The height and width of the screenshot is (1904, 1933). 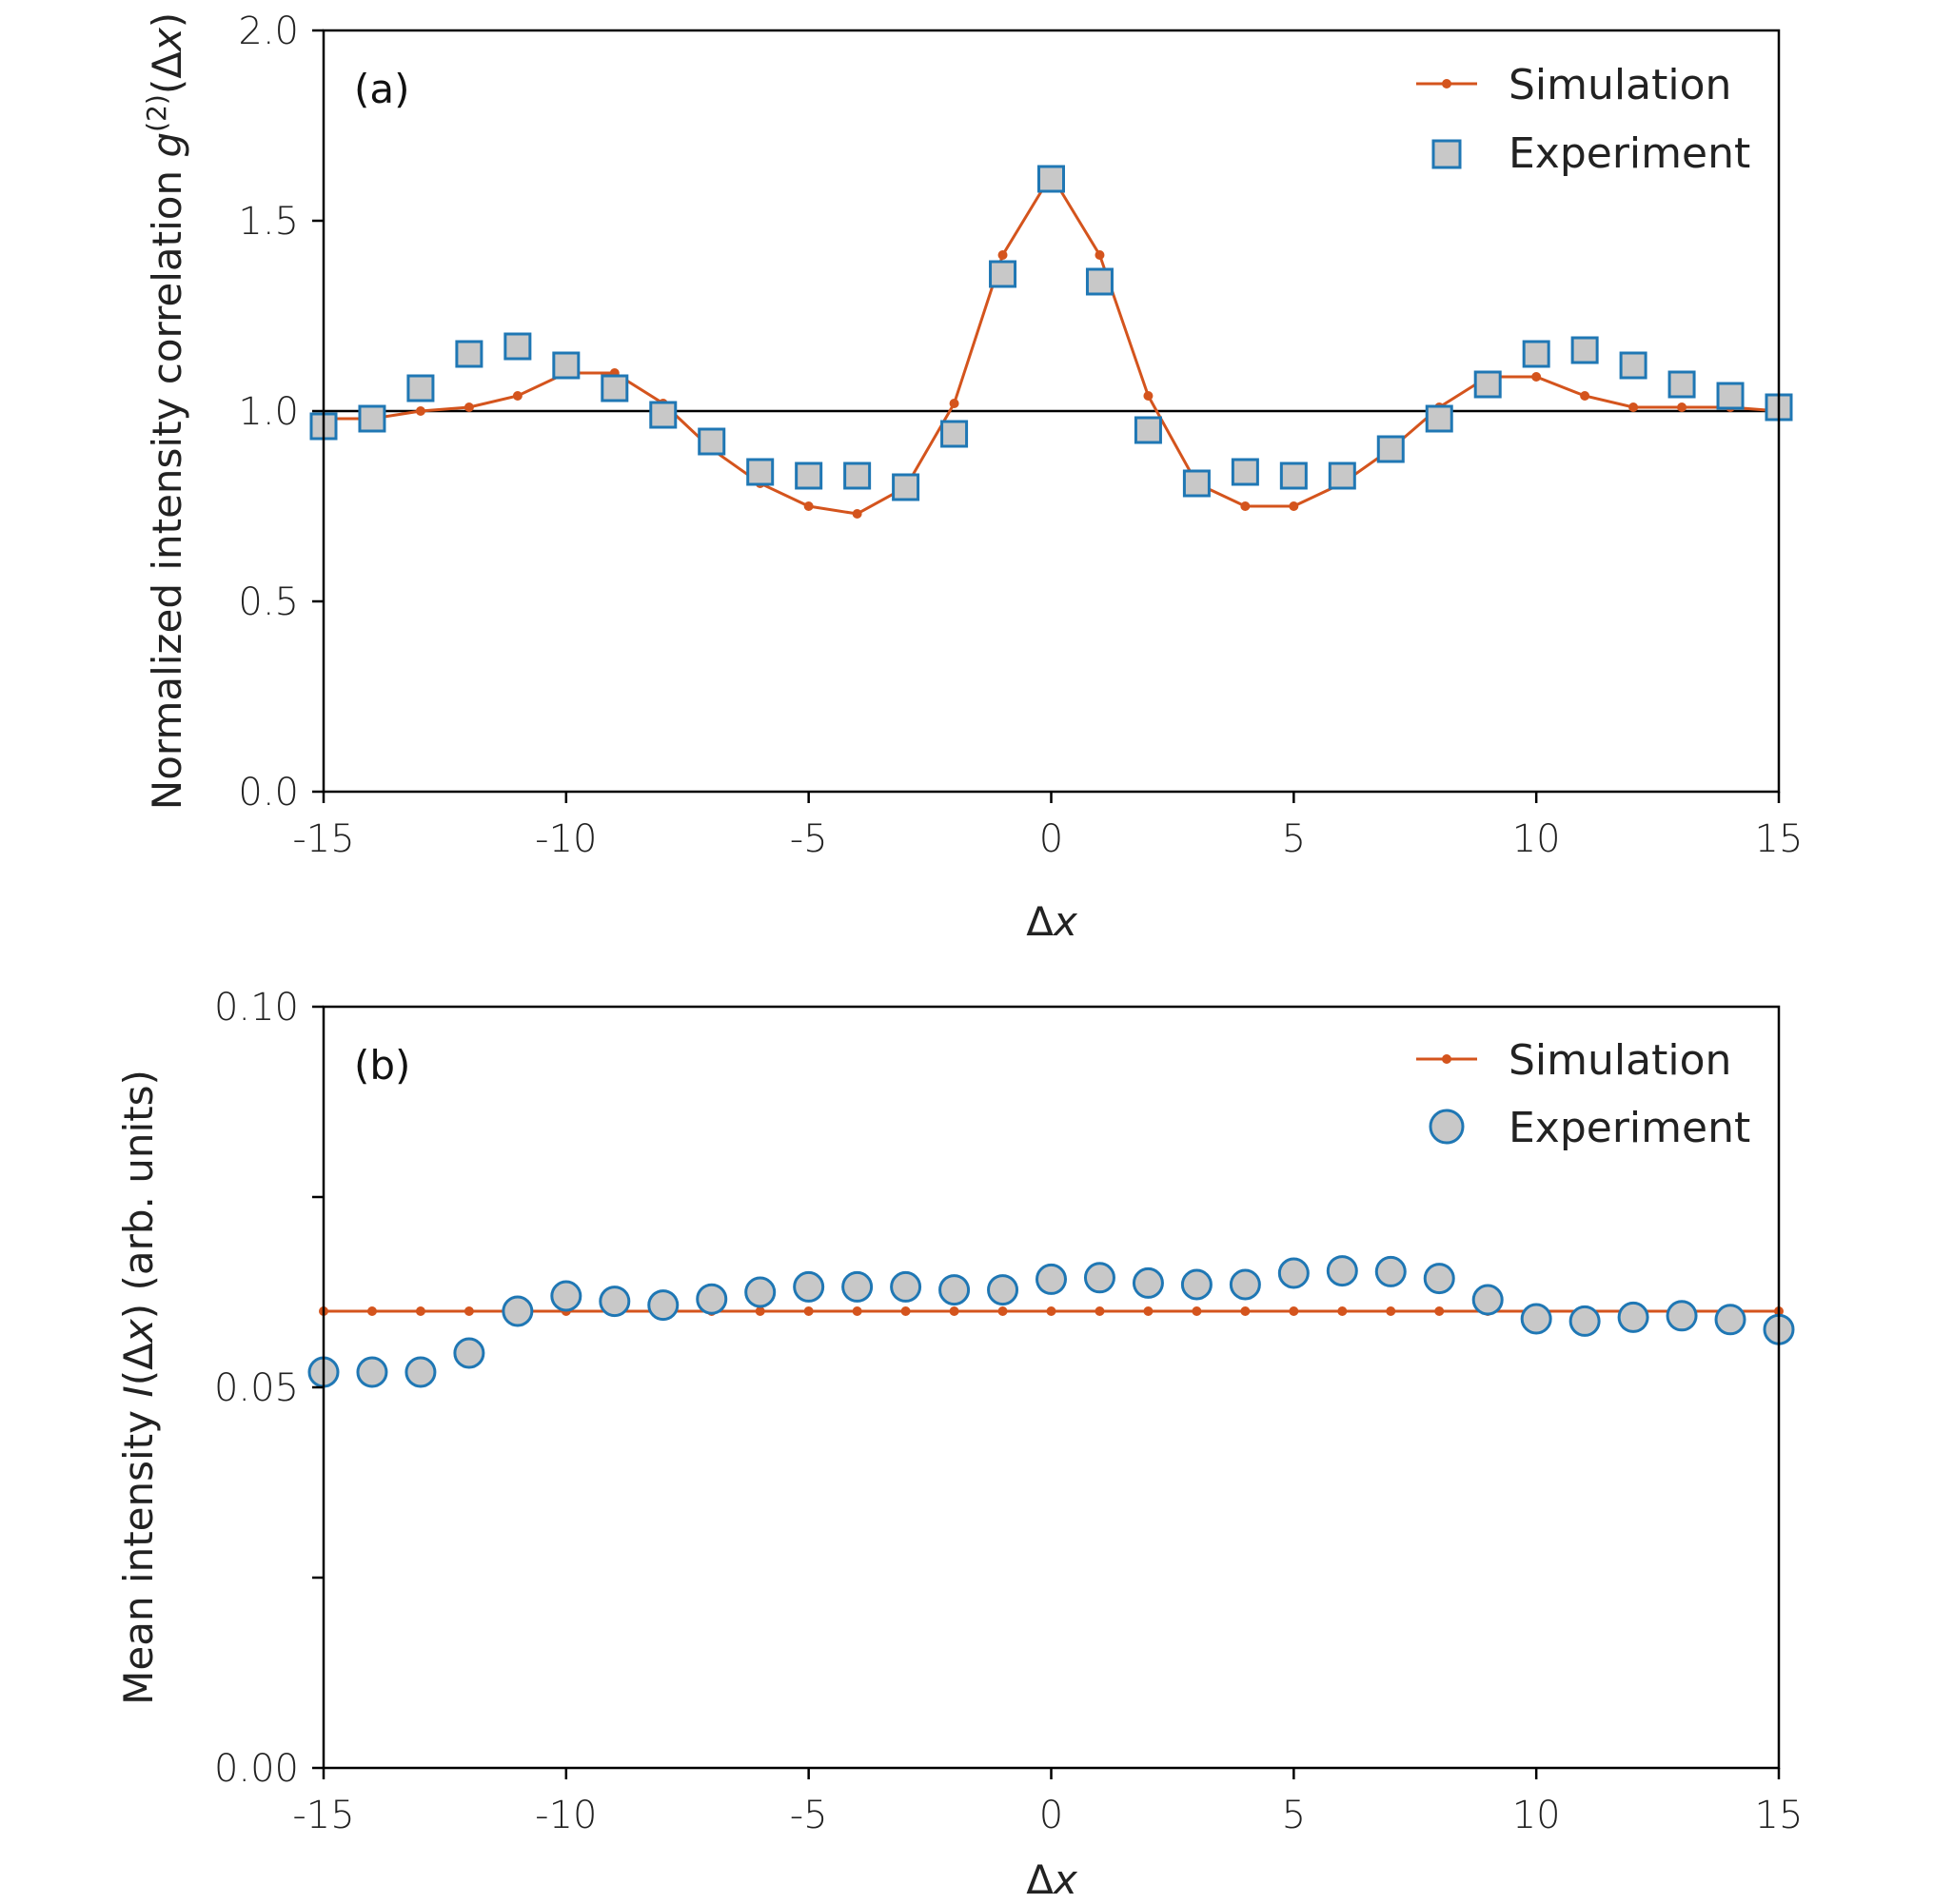 What do you see at coordinates (138, 1391) in the screenshot?
I see `y-axis-I-b: I` at bounding box center [138, 1391].